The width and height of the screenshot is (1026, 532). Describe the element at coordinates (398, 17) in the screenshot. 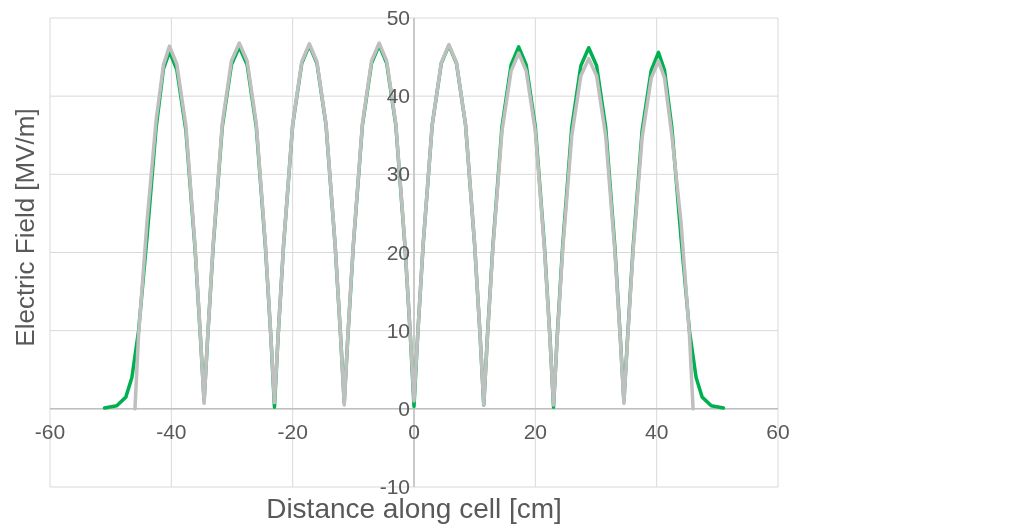

I see `y-tick-label: 50` at that location.